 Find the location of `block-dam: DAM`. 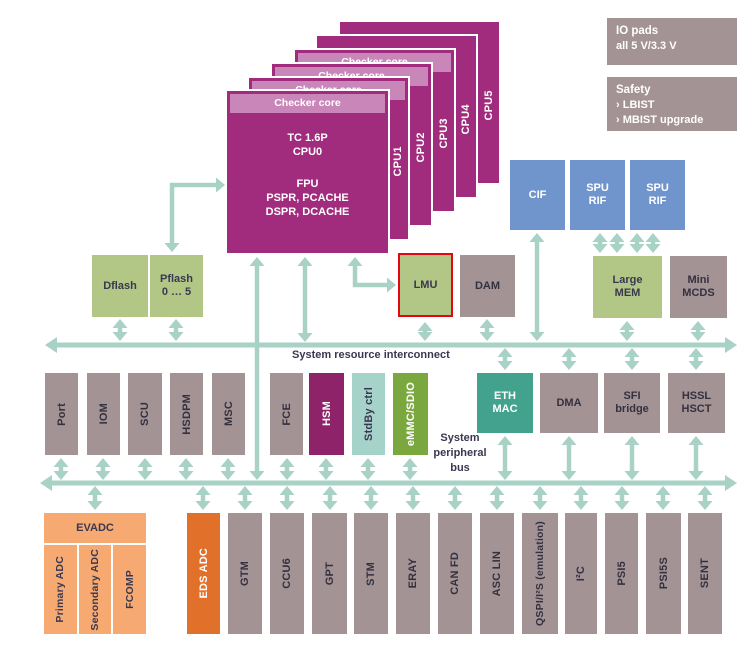

block-dam: DAM is located at coordinates (487, 286).